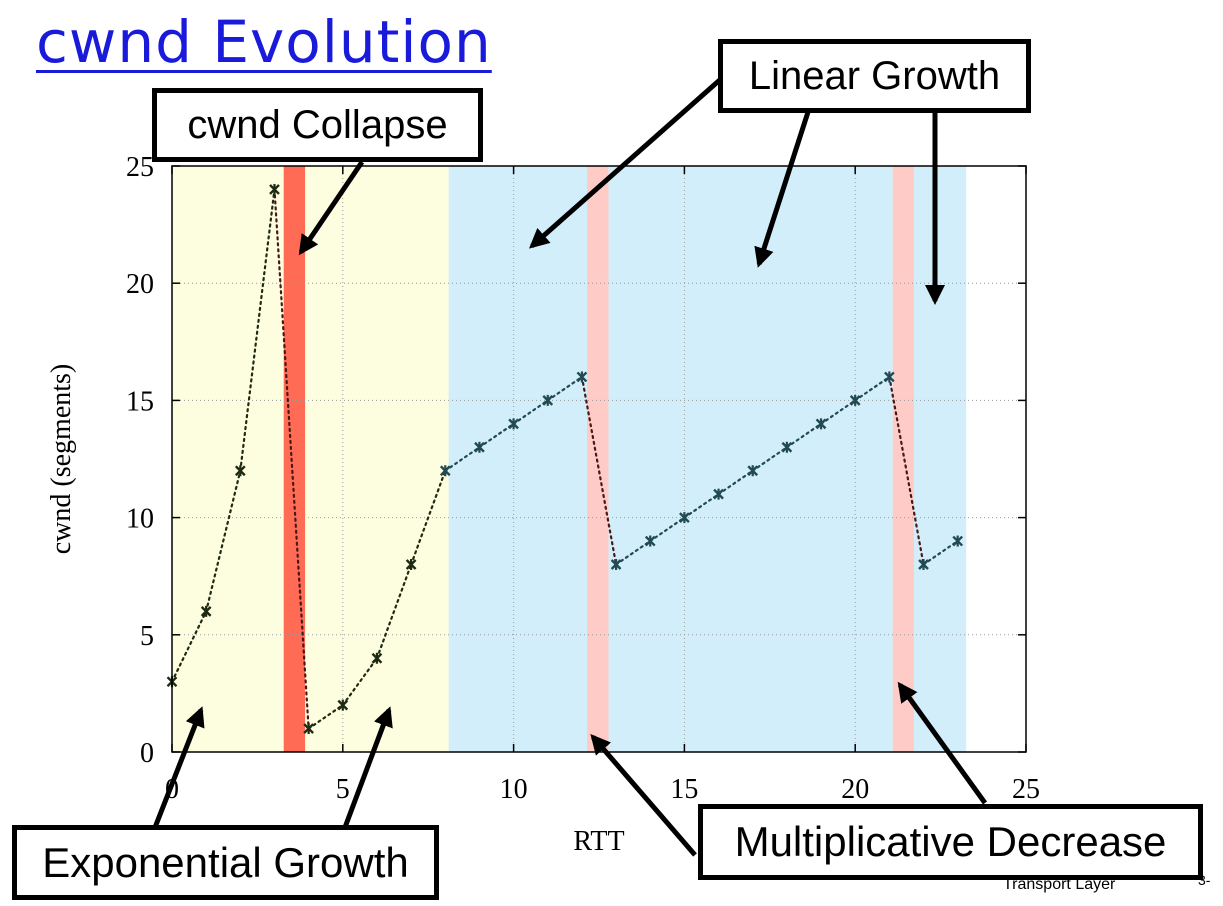 Image resolution: width=1223 pixels, height=906 pixels. I want to click on linear-growth-label: Linear Growth, so click(874, 76).